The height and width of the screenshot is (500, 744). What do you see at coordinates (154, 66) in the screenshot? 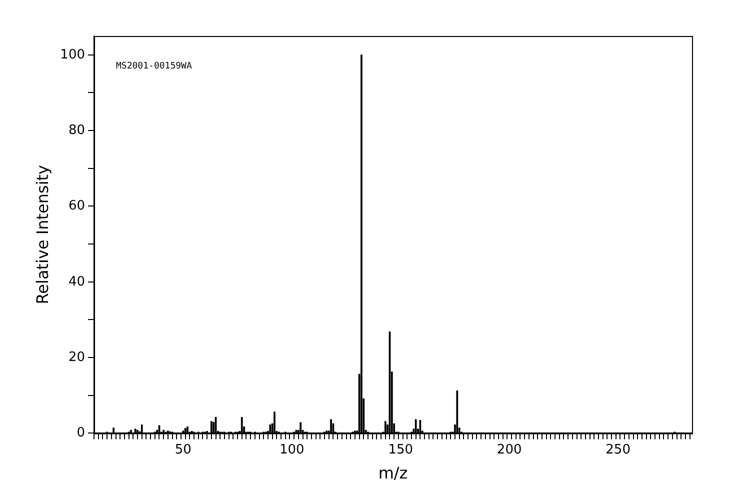
I see `annotation: MS2001-00159WA` at bounding box center [154, 66].